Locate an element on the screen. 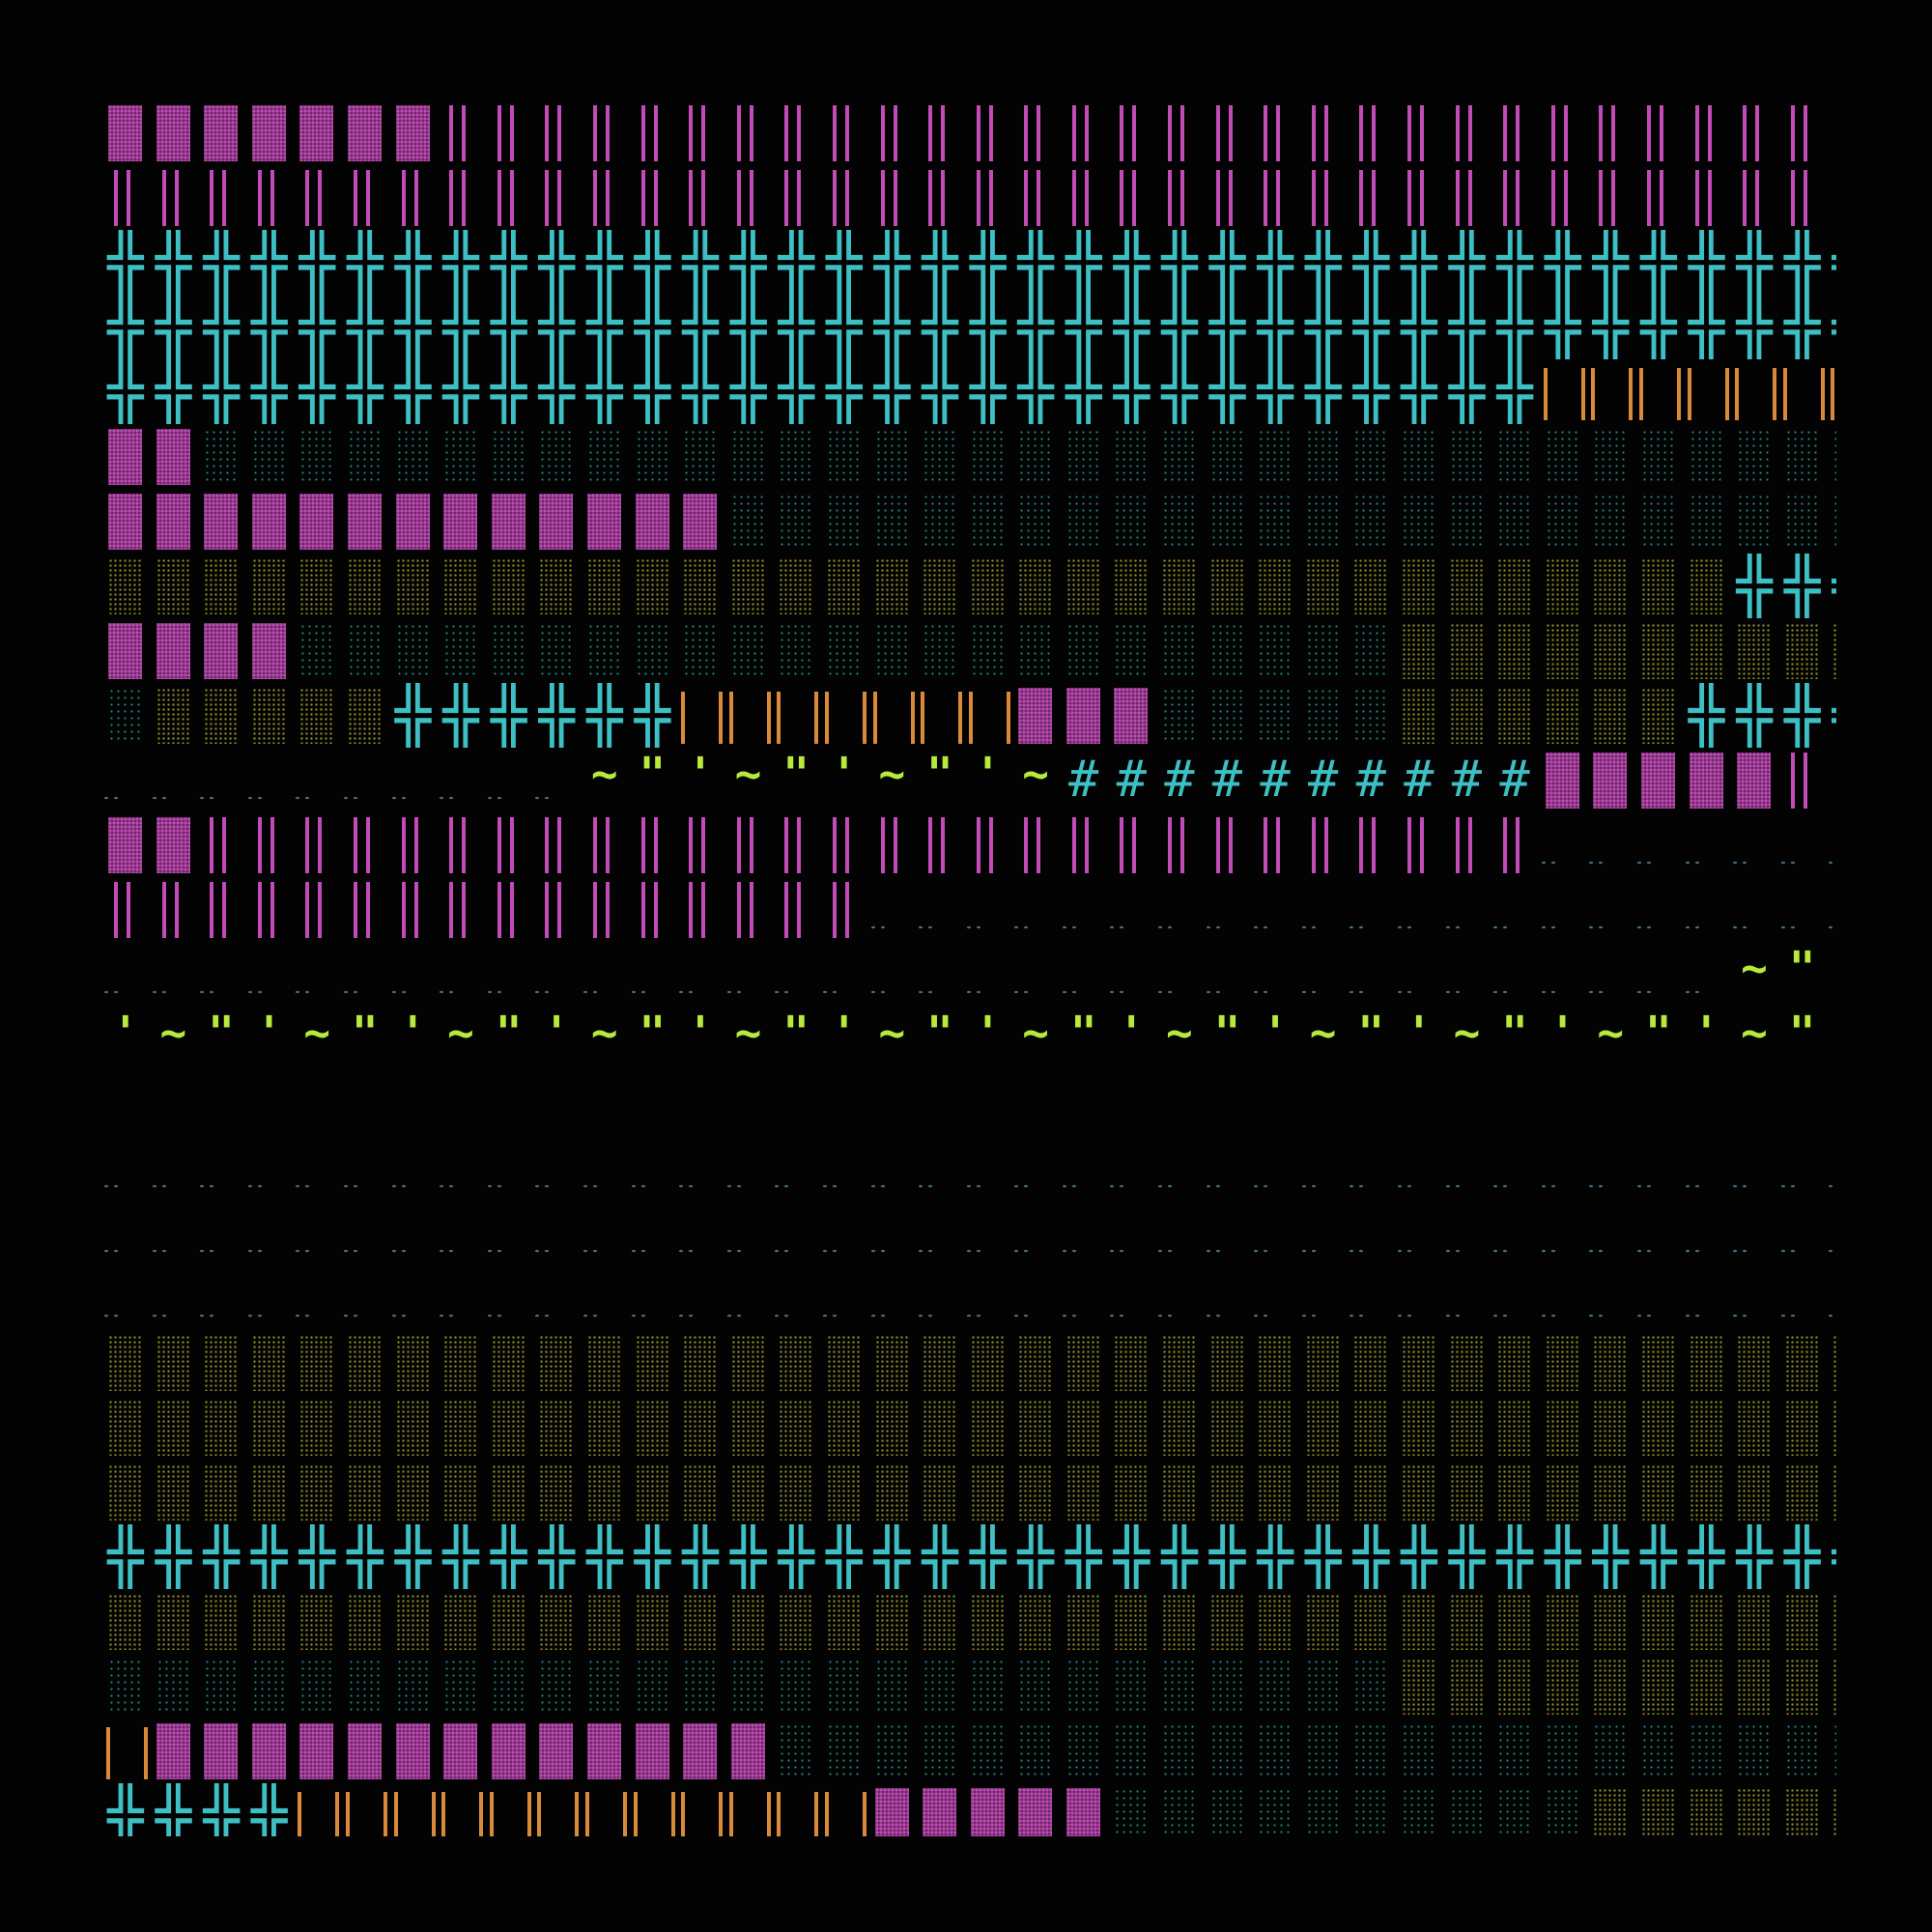  glyph-row: ╬ ╬ ╬ ╬ ╬ ╬ ╬ ╬ ╬ ╬ ╬ ╬ ╬ ╬ ╬ ╬ ╬ ╬ ╬ ╬ ╬ ╬ ╬ ╬ ╬ ╬ ╬ ╬ ╬ ╬ is located at coordinates (968, 391).